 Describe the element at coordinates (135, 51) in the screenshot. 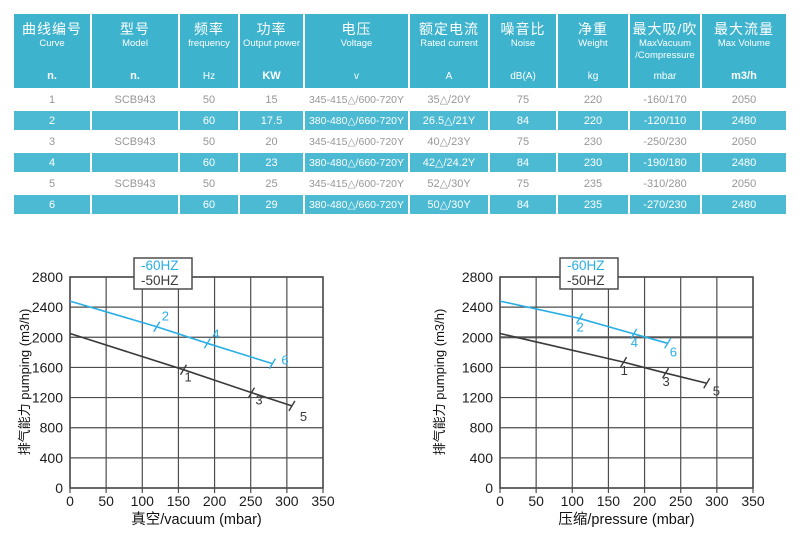

I see `column-header-2: 型号 Model n.` at that location.